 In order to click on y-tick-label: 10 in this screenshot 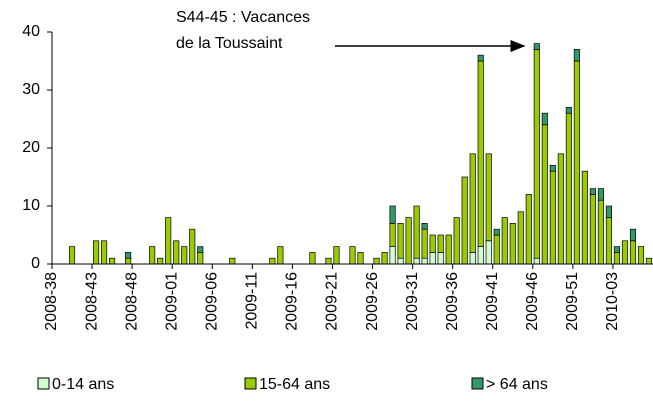, I will do `click(31, 205)`.